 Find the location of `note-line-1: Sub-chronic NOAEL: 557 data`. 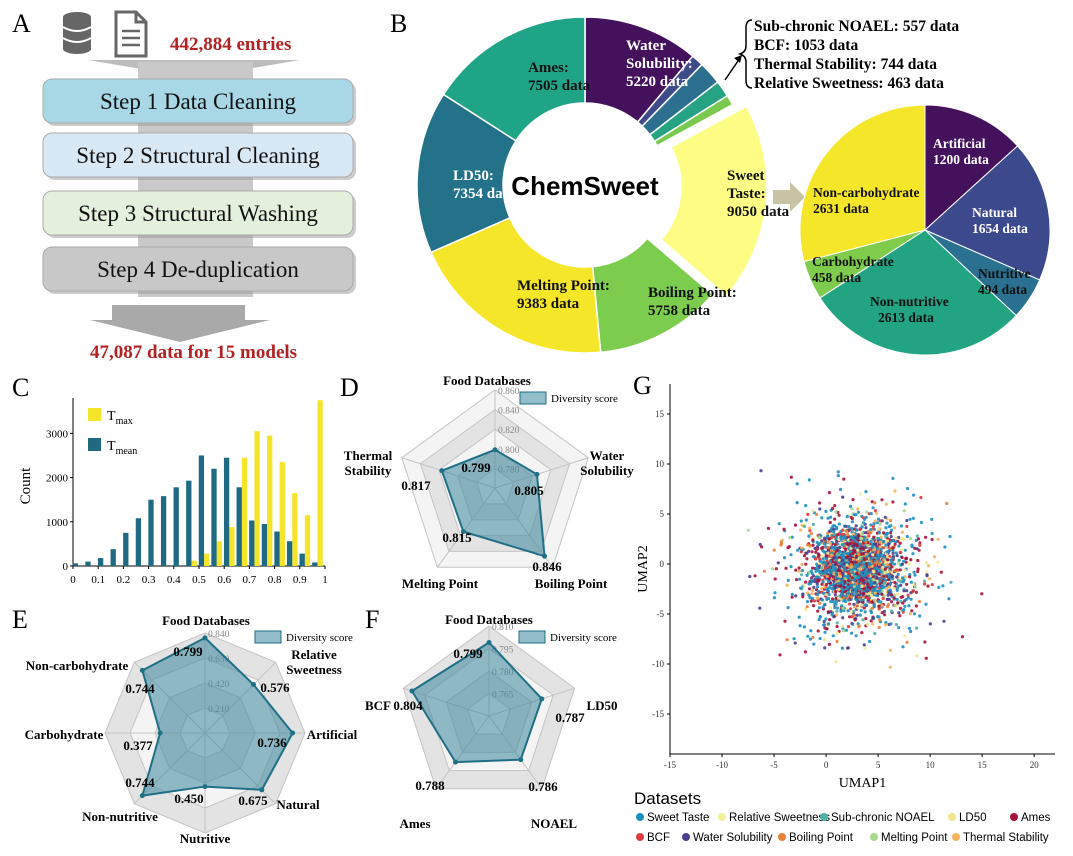

note-line-1: Sub-chronic NOAEL: 557 data is located at coordinates (856, 26).